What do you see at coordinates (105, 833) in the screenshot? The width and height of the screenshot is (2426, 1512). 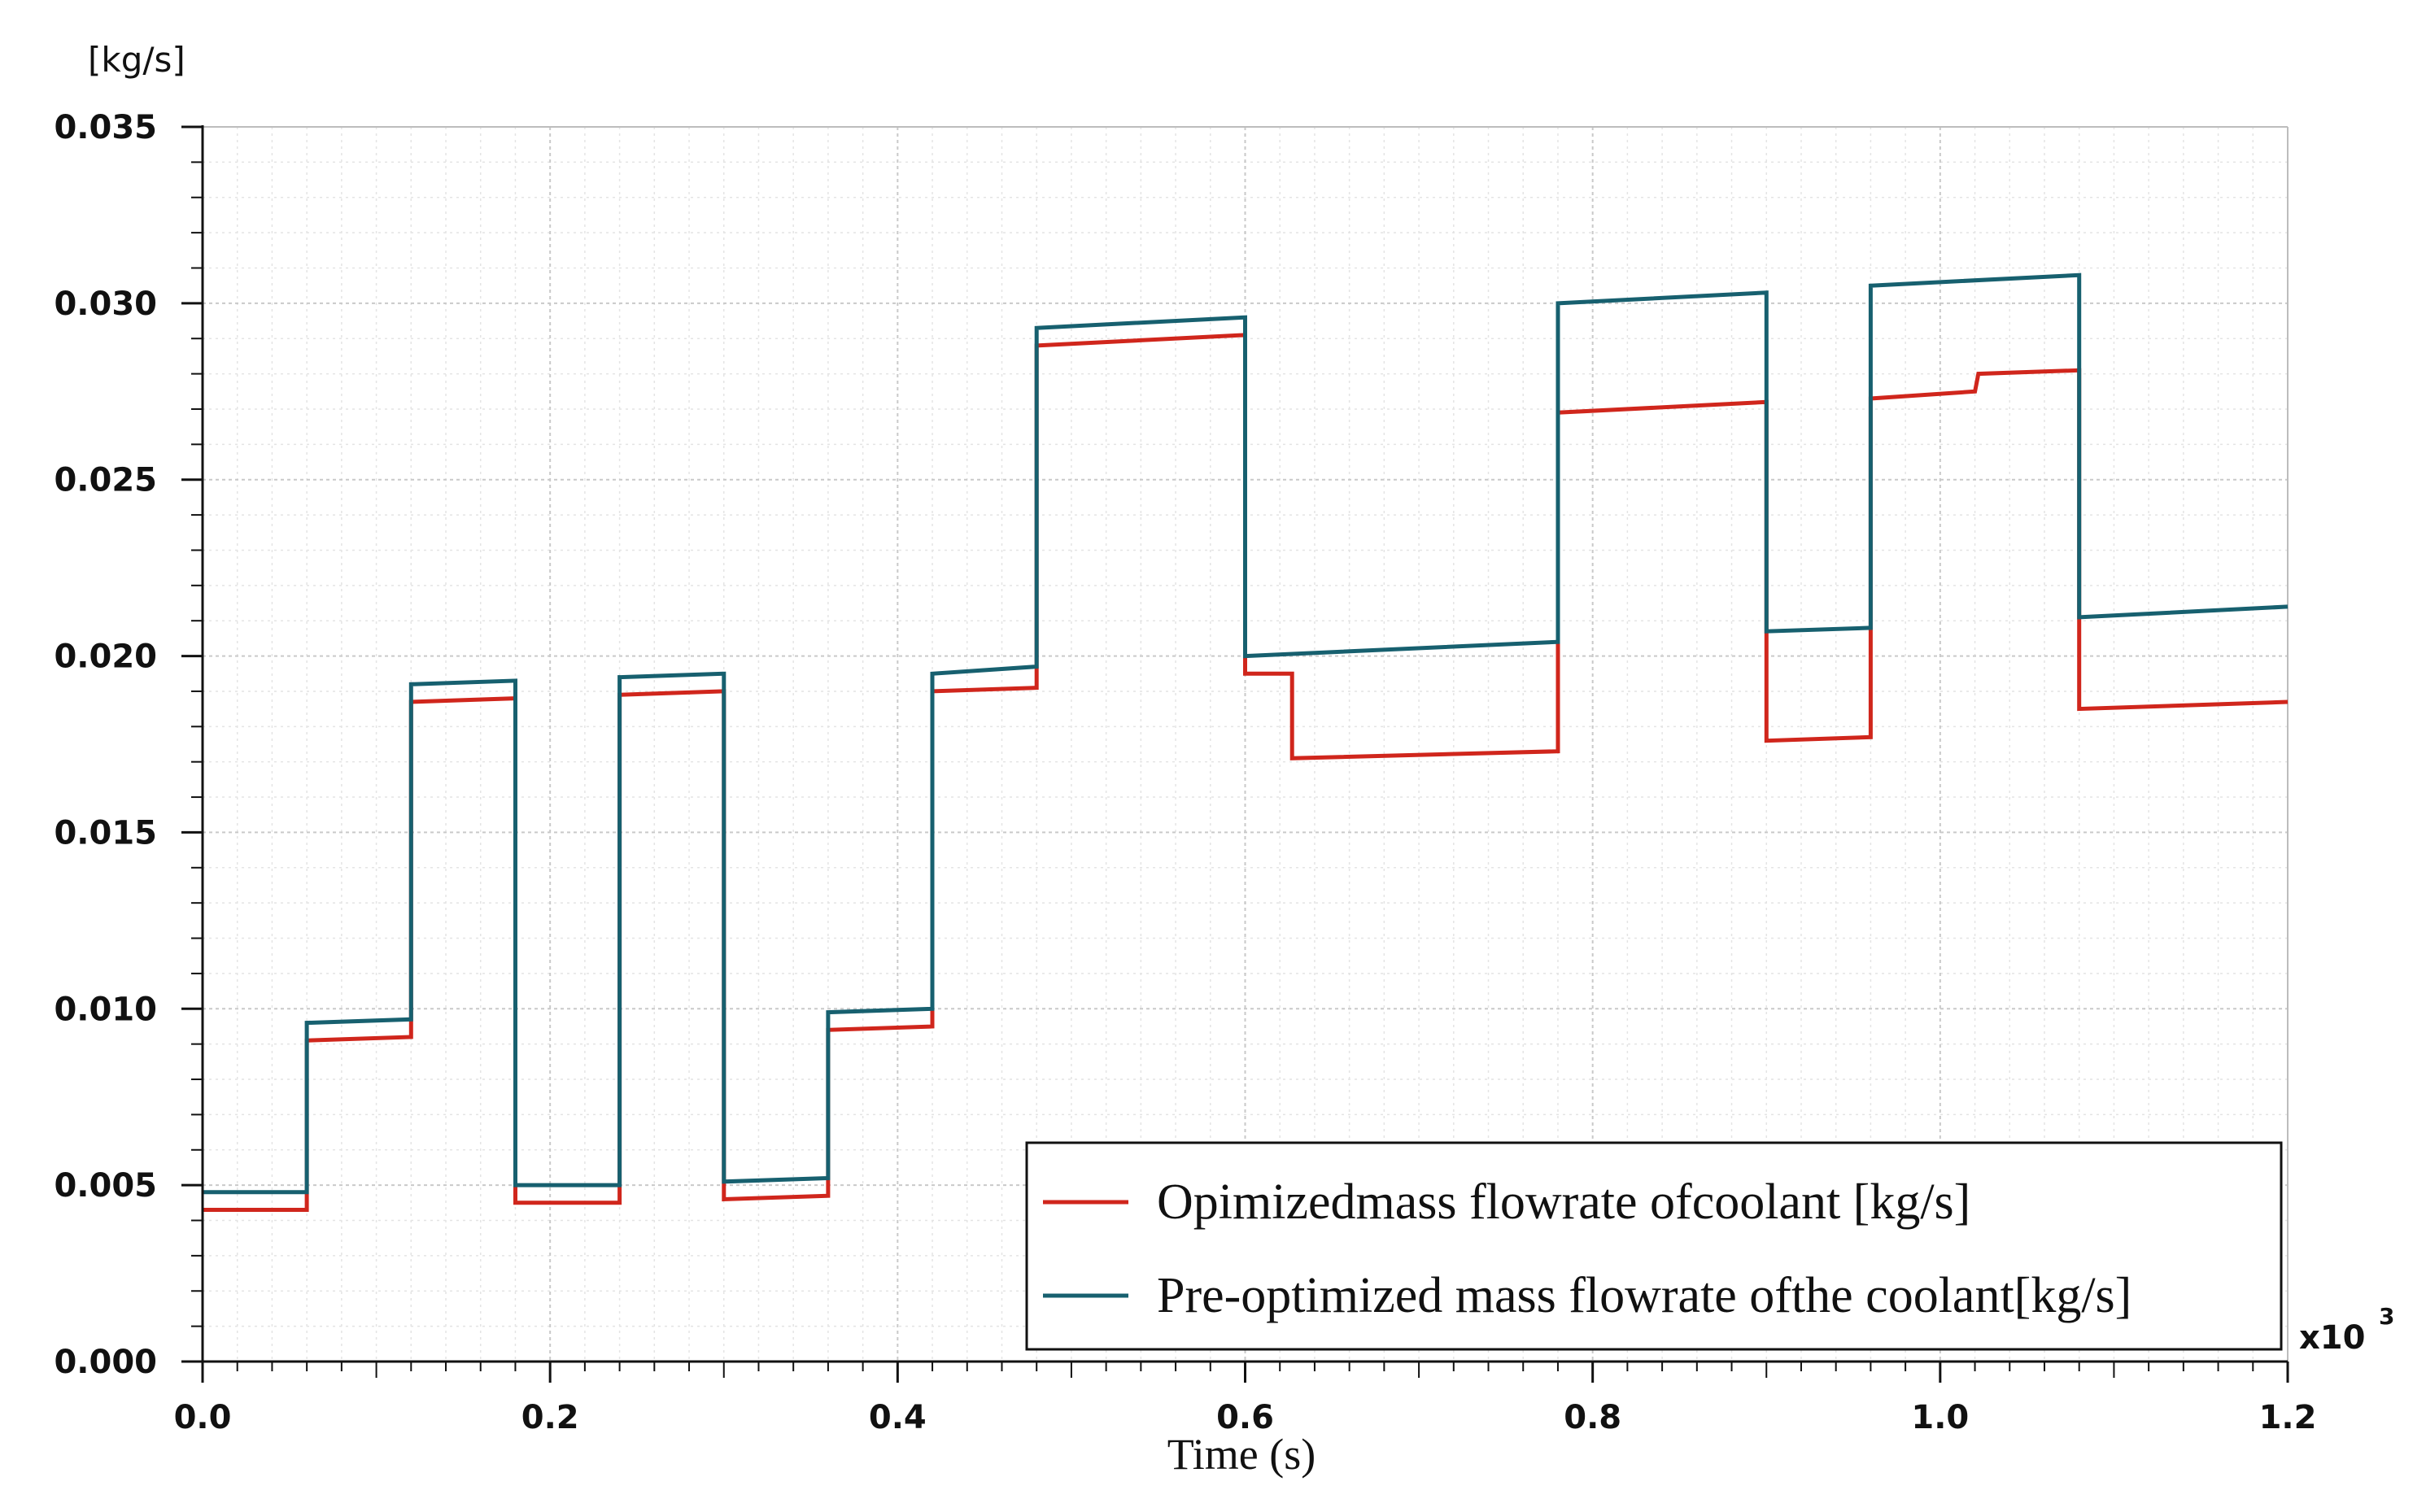 I see `y-tick-label: 0.015` at bounding box center [105, 833].